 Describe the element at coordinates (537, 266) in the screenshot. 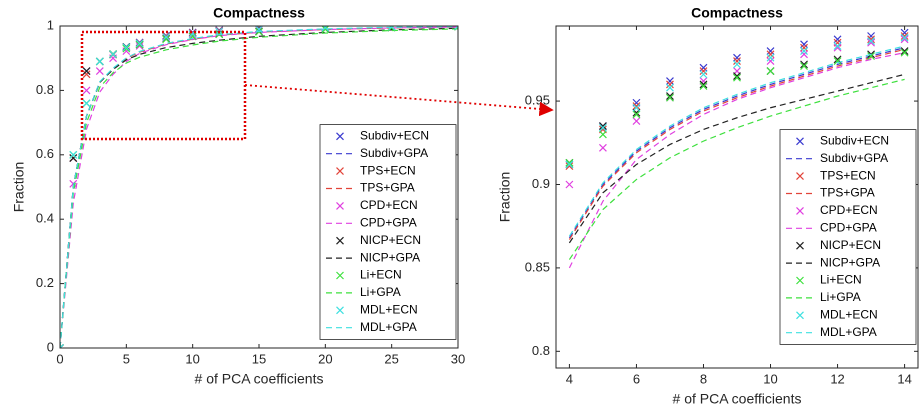

I see `y-tick-label: 0.85` at that location.